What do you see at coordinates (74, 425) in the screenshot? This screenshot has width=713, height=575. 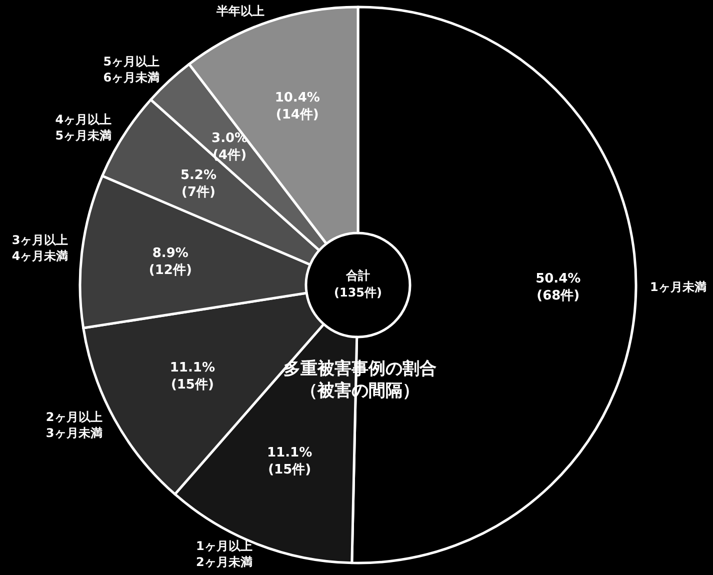 I see `slice-label: 2ヶ月以上 3ヶ月未満` at bounding box center [74, 425].